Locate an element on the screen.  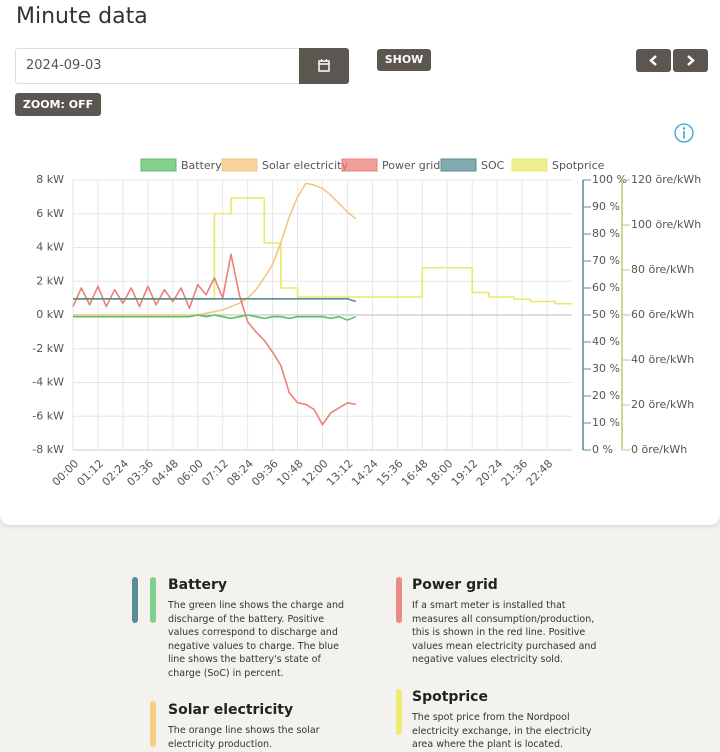
x-tick-label: 09:36 is located at coordinates (265, 473).